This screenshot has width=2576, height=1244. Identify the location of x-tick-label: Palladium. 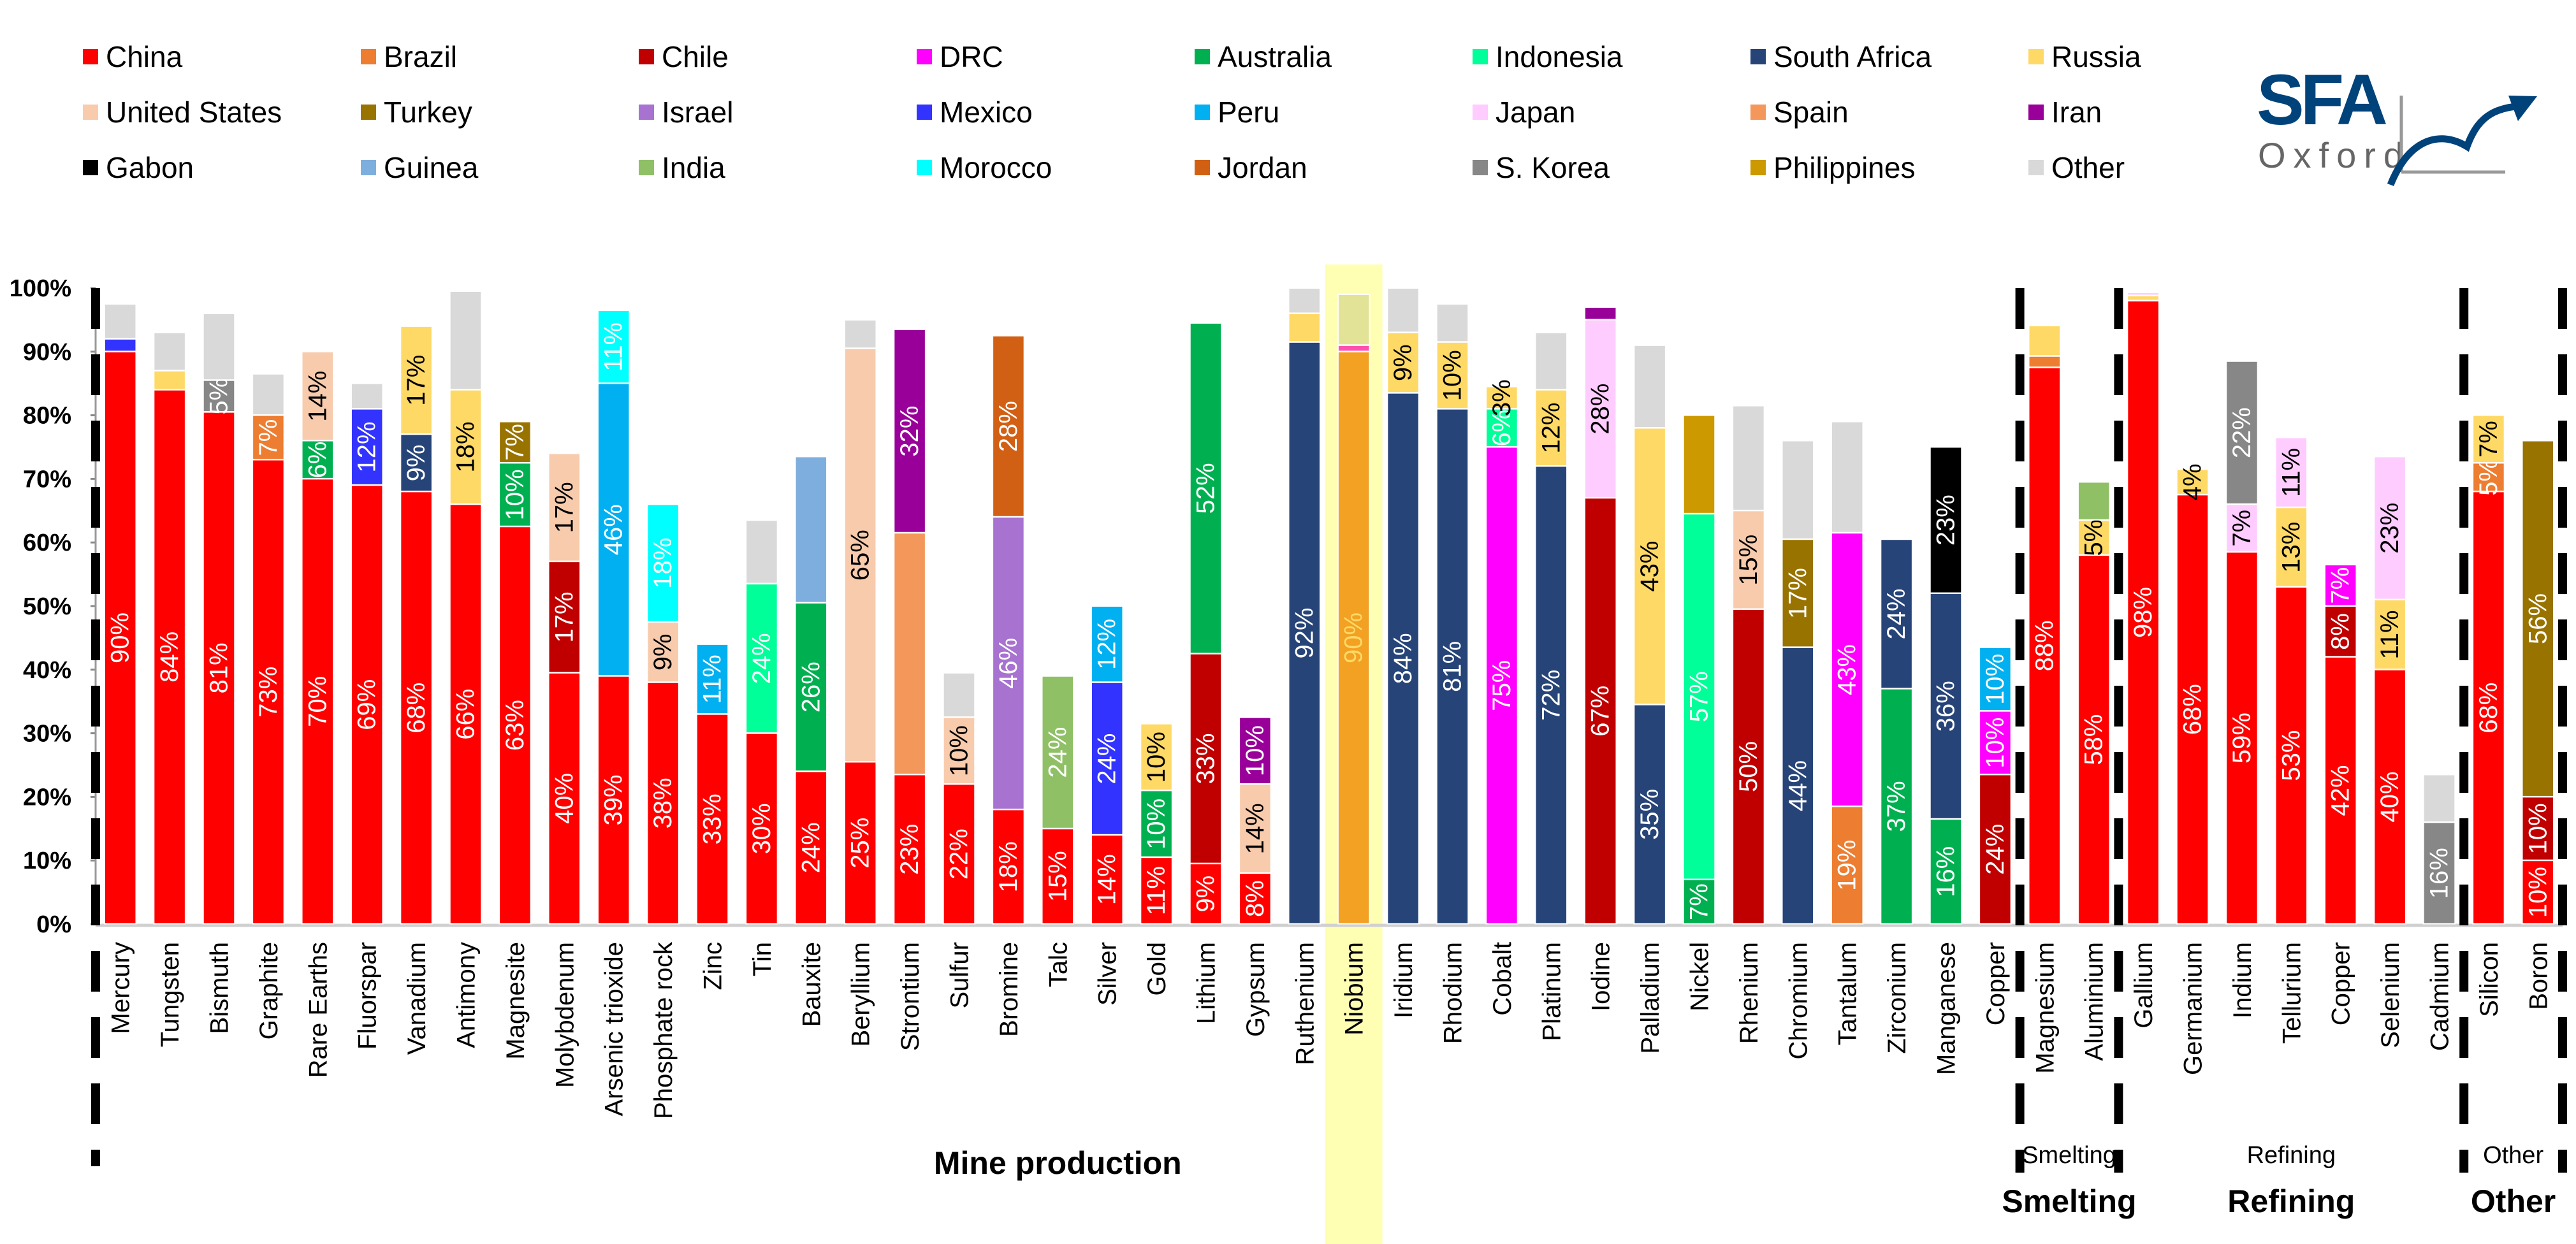
(1650, 998).